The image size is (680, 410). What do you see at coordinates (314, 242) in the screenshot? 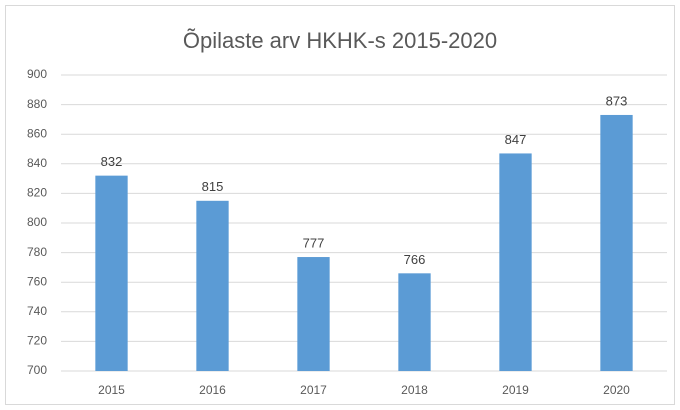
I see `data-label: 777` at bounding box center [314, 242].